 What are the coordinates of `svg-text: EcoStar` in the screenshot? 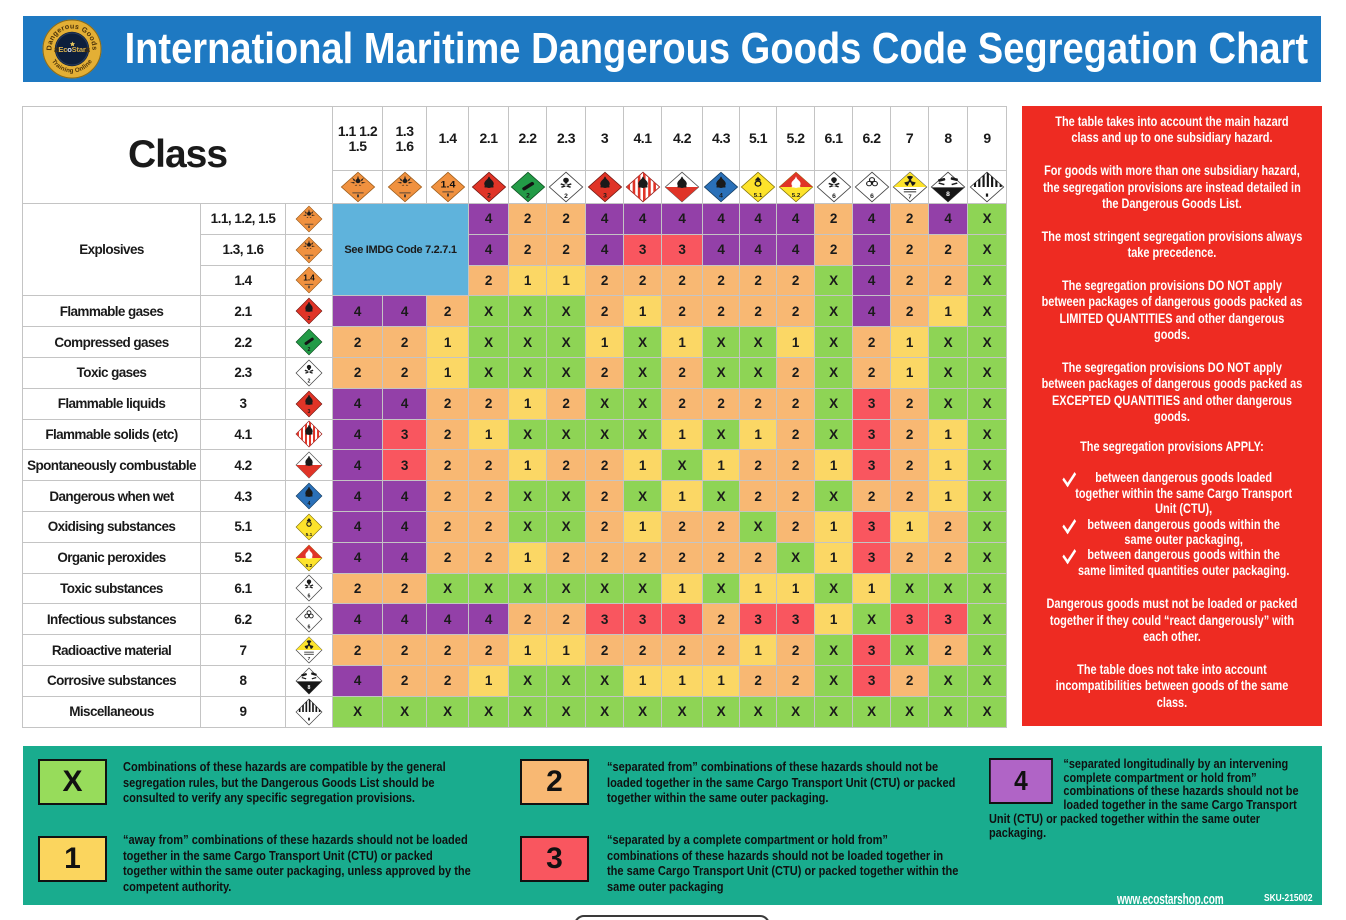 It's located at (72, 49).